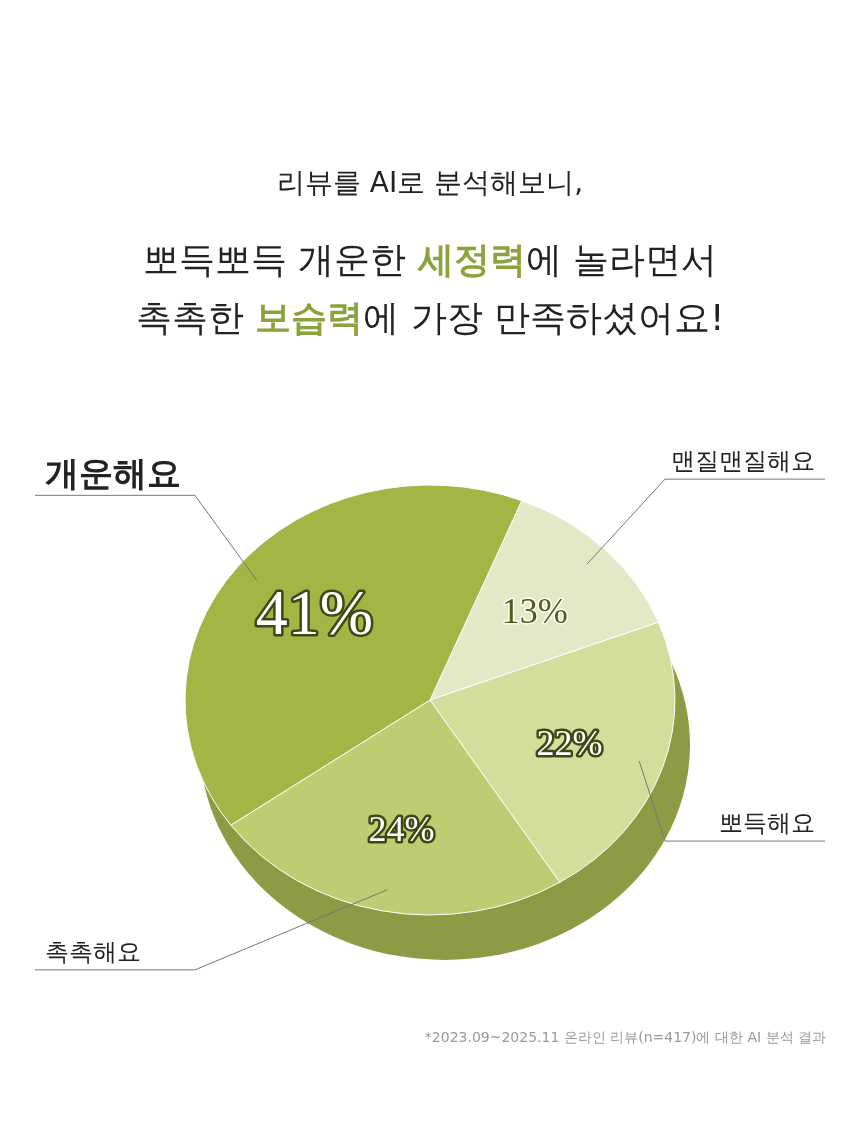 The image size is (860, 1146). I want to click on slice-label: 맨질맨질해요, so click(743, 461).